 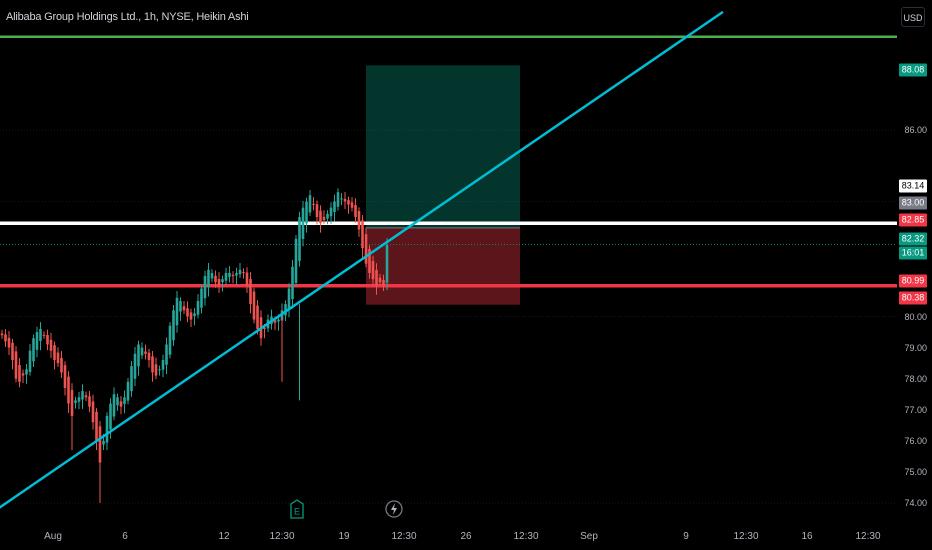 What do you see at coordinates (913, 203) in the screenshot?
I see `level-price-tag: 83.00` at bounding box center [913, 203].